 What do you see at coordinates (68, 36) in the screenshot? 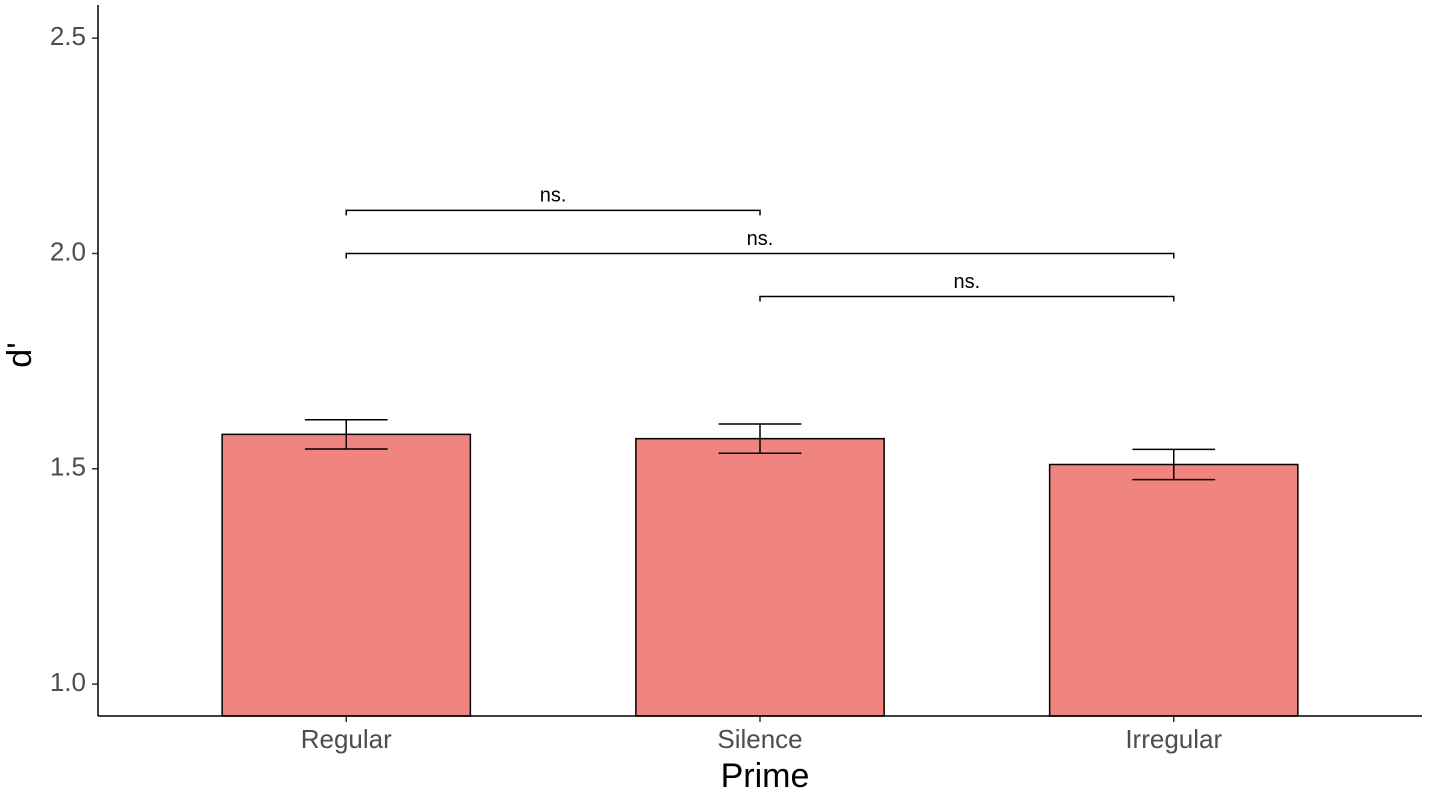
I see `y-tick-label: 2.5` at bounding box center [68, 36].